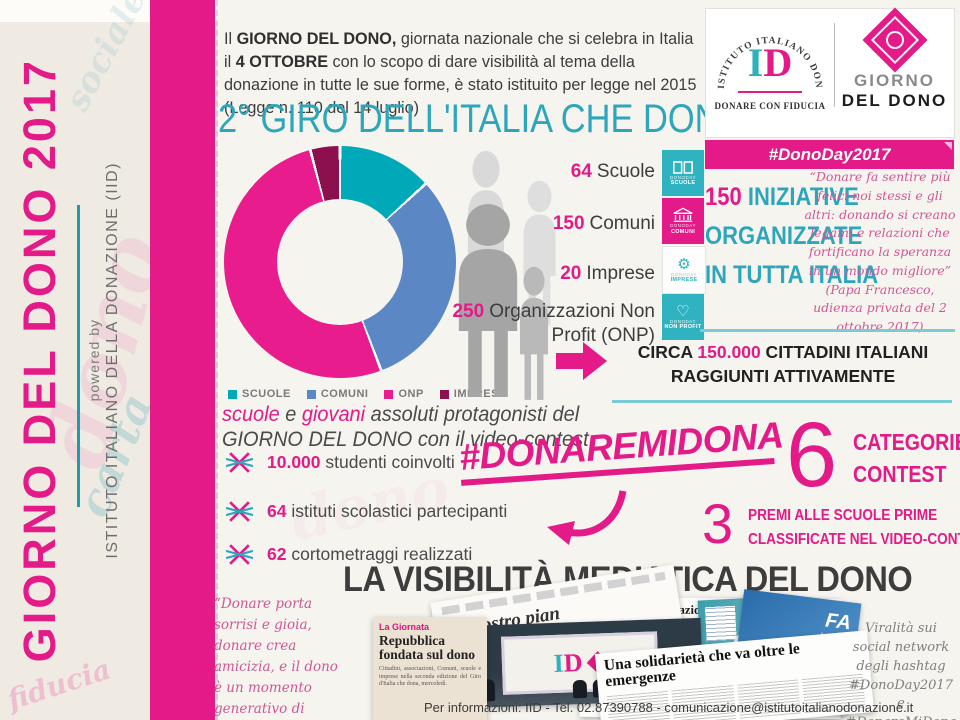 This screenshot has height=720, width=960. I want to click on studio-id-letters: ID, so click(568, 663).